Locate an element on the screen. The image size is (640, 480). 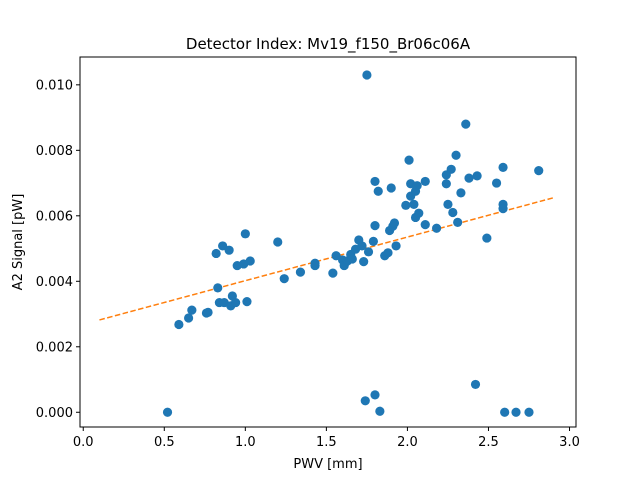
y-tick-label: 0.008 is located at coordinates (54, 151).